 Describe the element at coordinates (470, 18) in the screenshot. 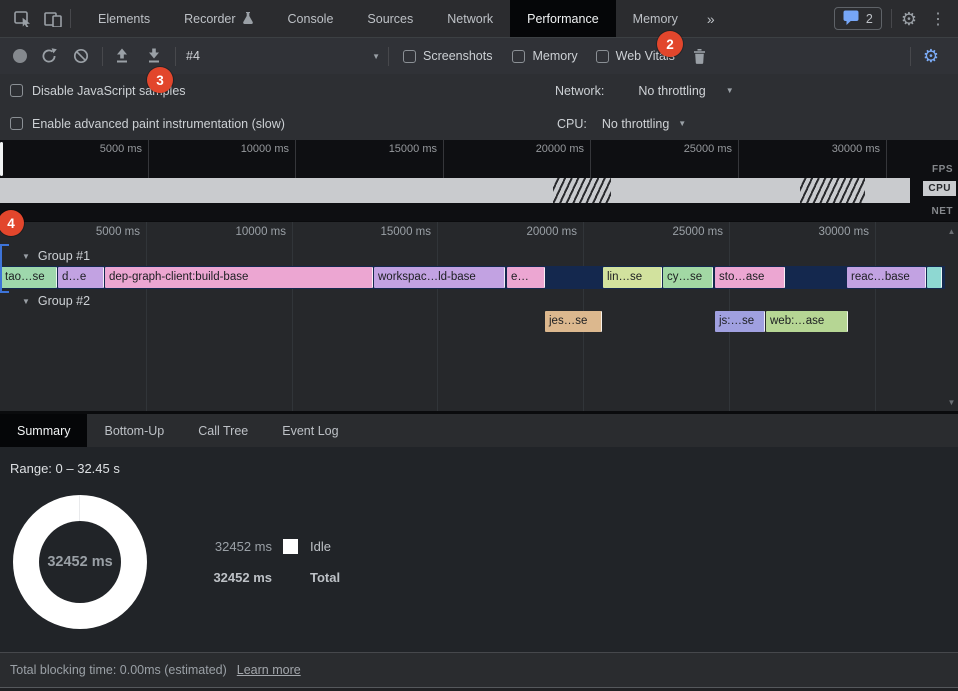

I see `tab-network: Network` at that location.